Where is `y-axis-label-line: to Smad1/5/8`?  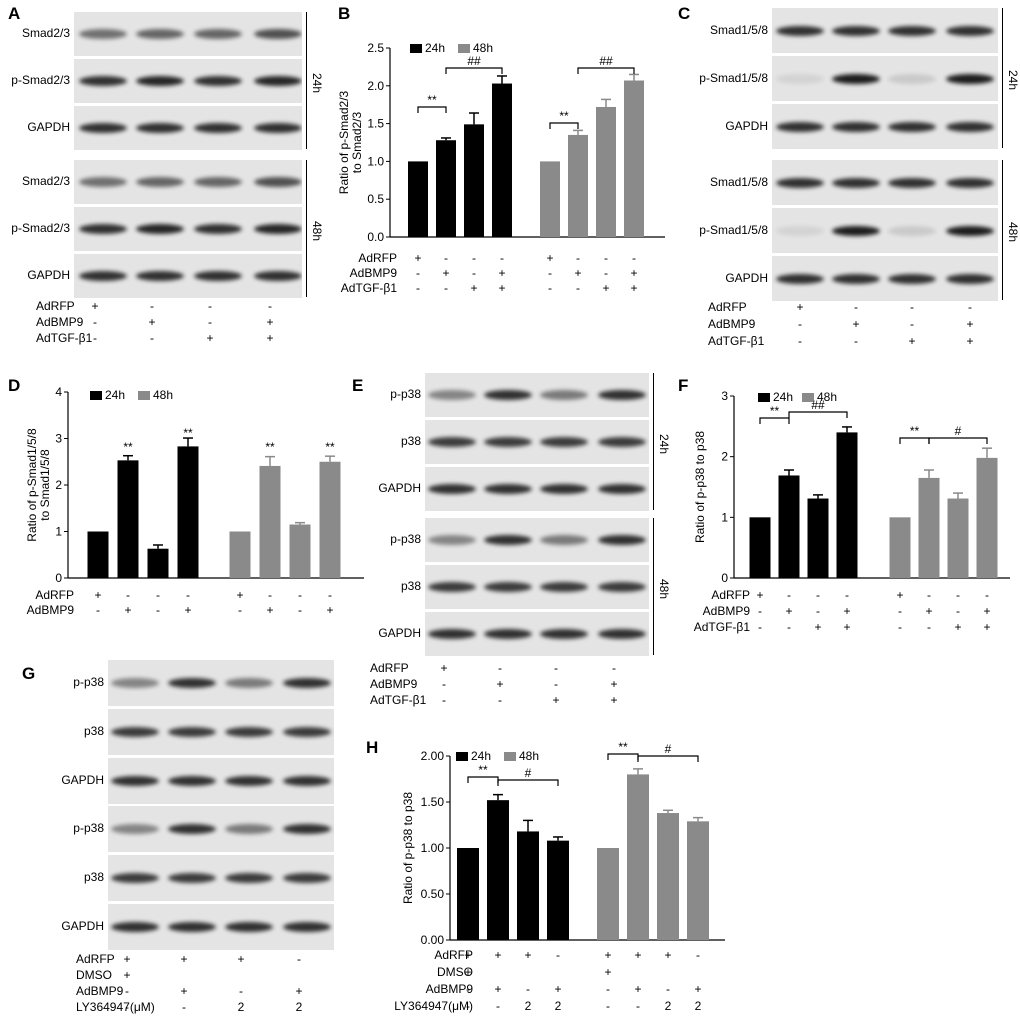 y-axis-label-line: to Smad1/5/8 is located at coordinates (45, 485).